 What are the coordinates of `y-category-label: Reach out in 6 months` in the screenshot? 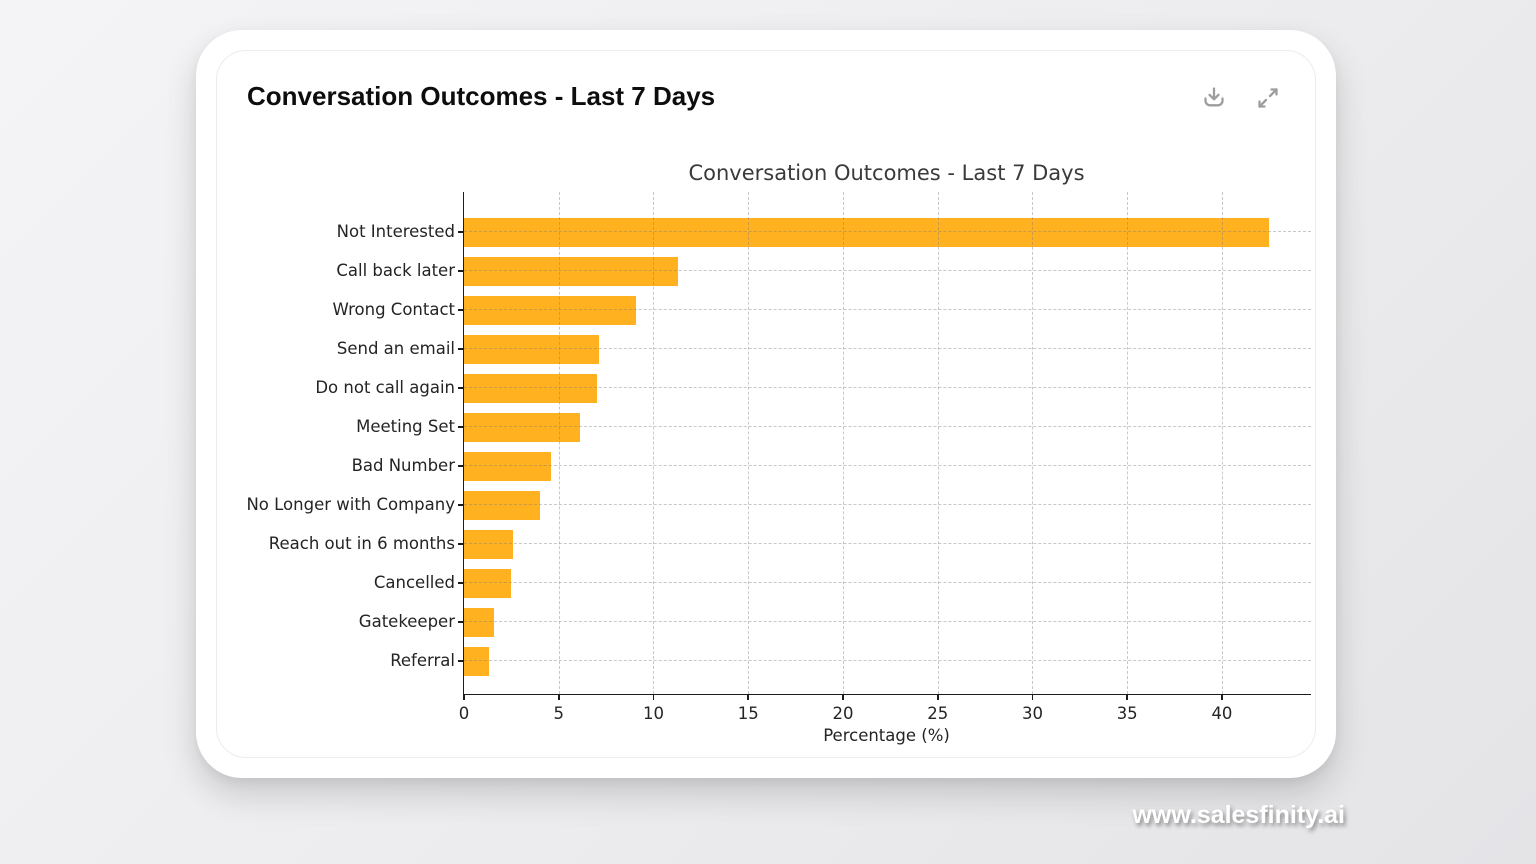 It's located at (361, 543).